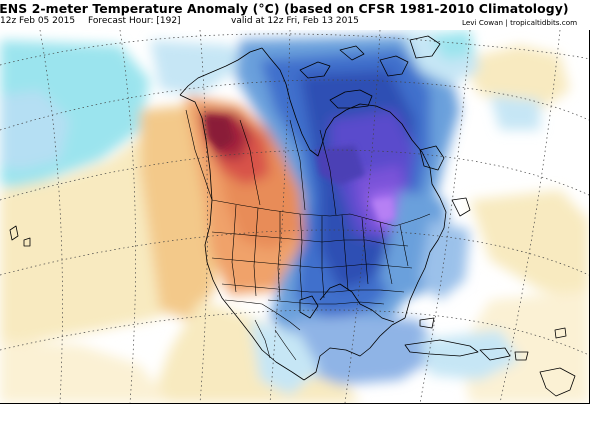 The width and height of the screenshot is (590, 421). I want to click on valid-time: valid at 12z Fri, Feb 13 2015, so click(295, 21).